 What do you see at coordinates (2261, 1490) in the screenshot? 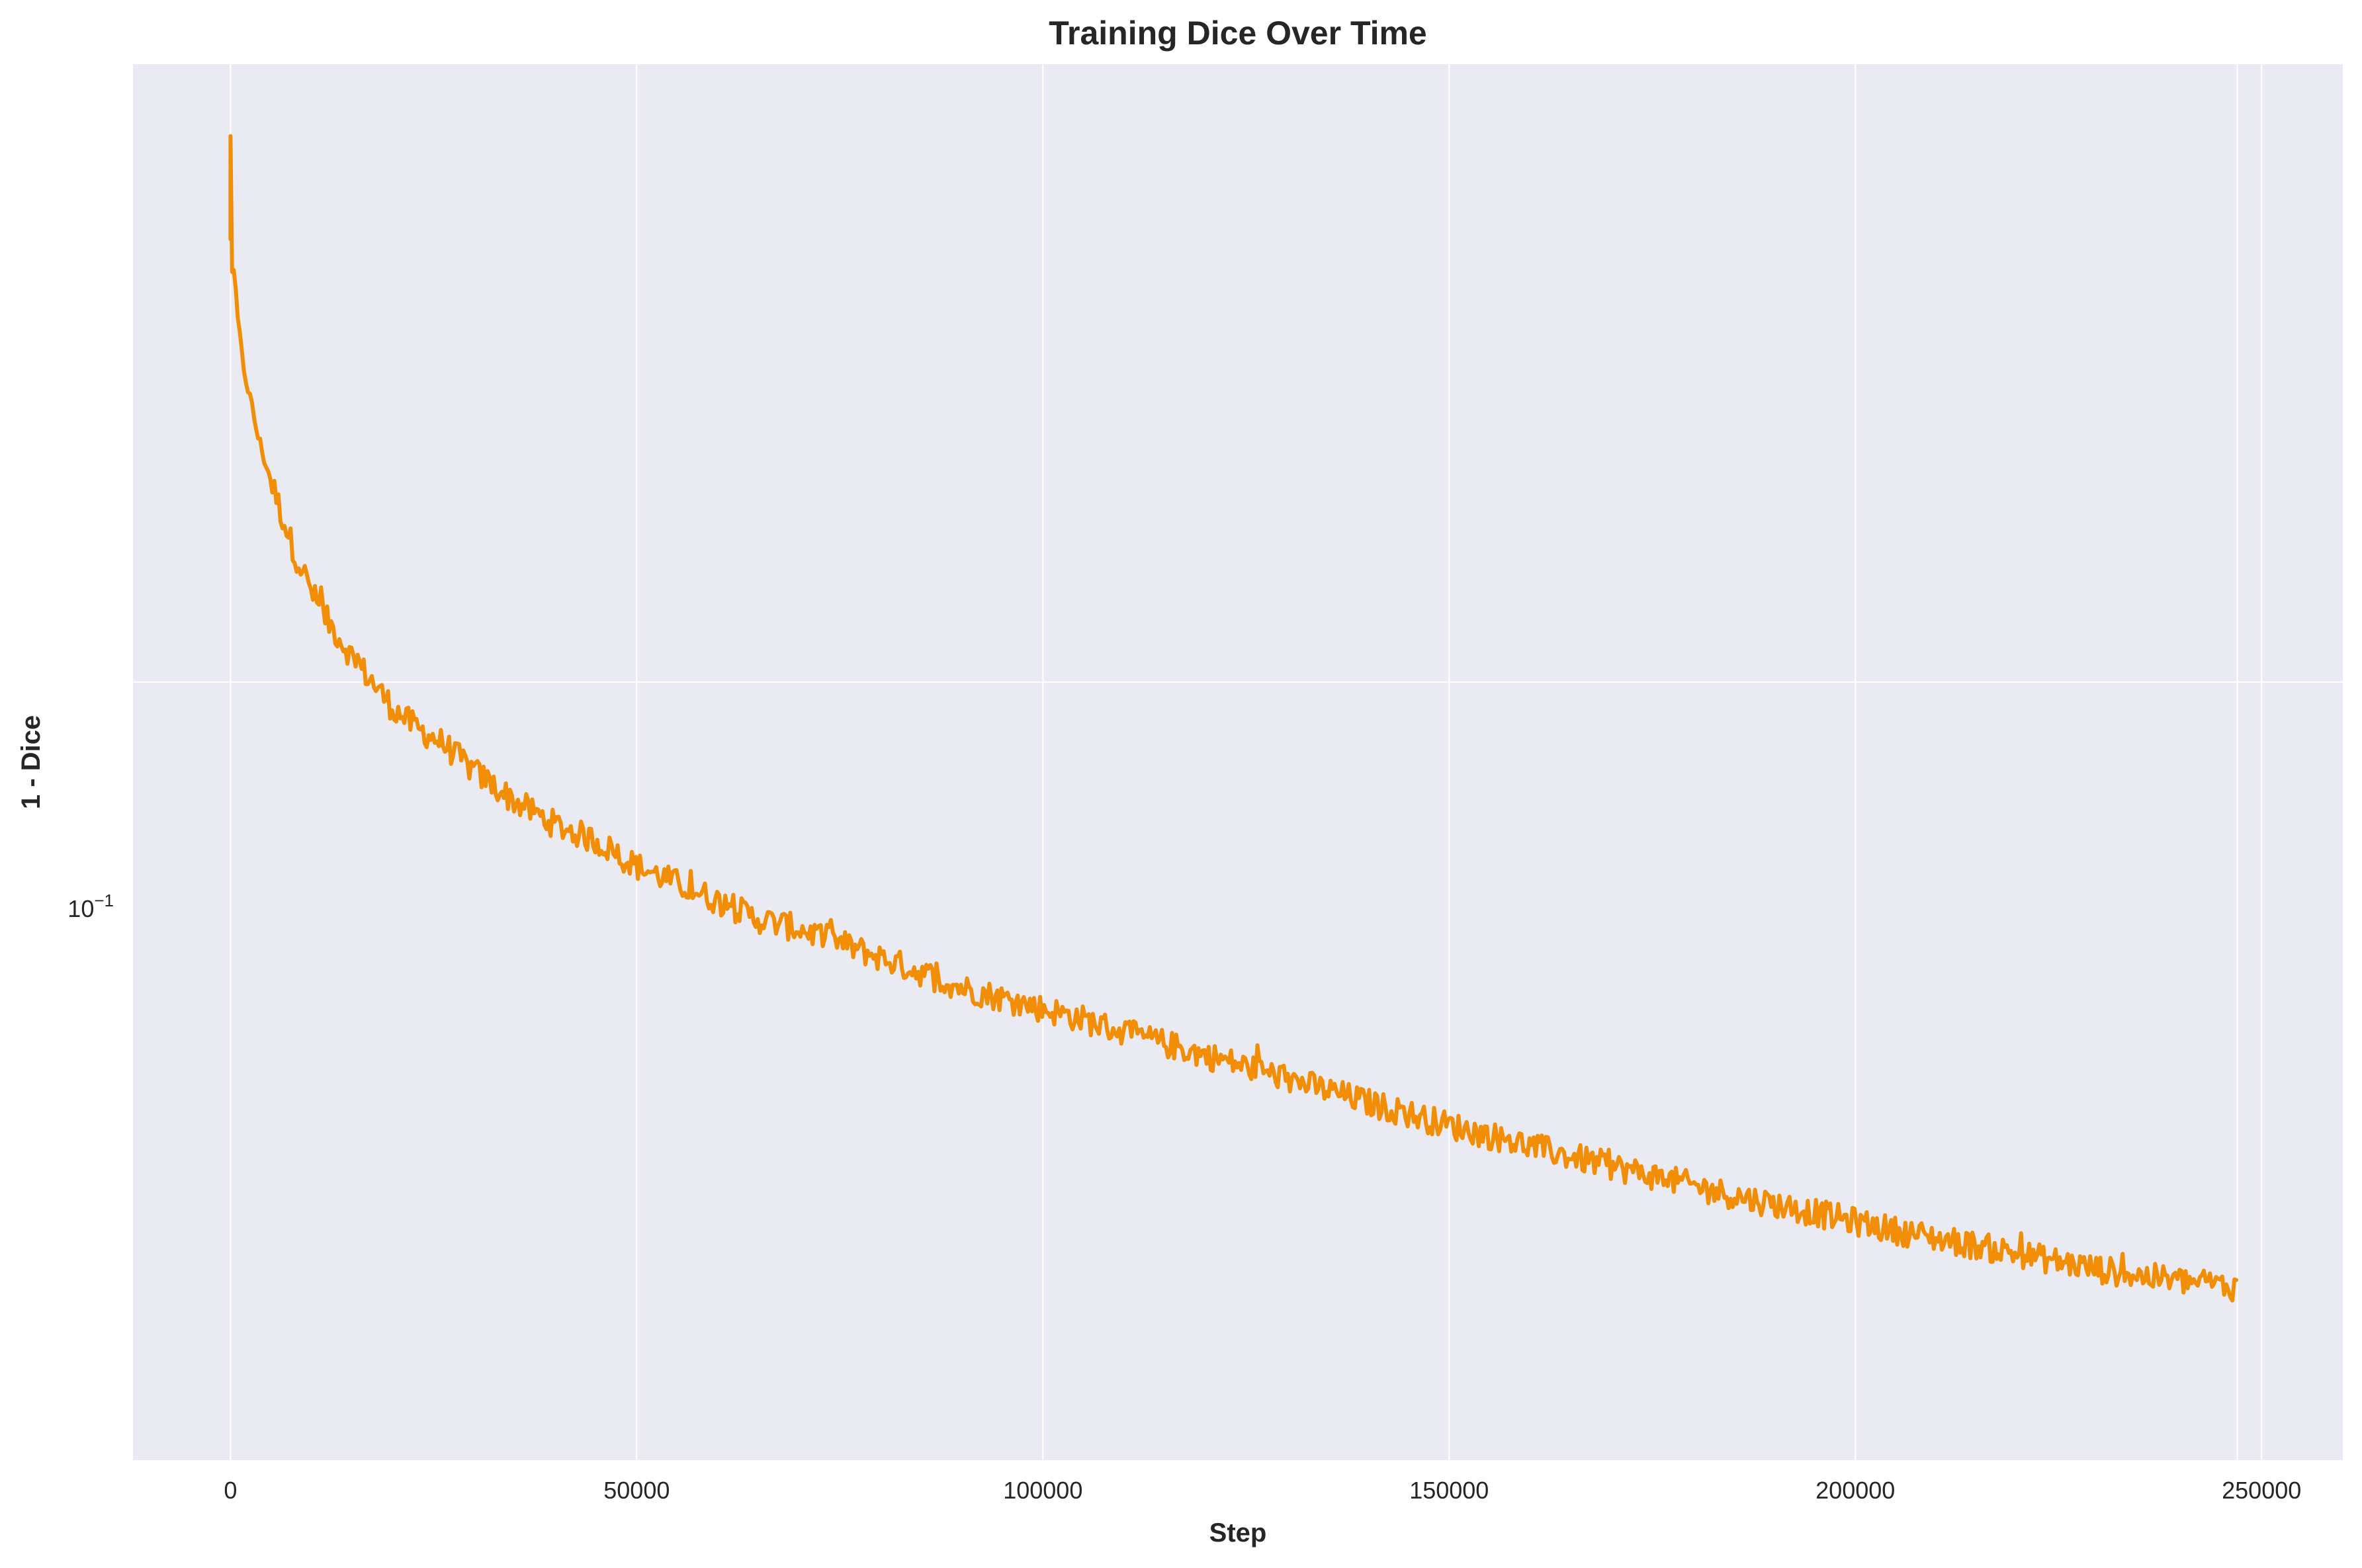
I see `x-tick-label: 250000` at bounding box center [2261, 1490].